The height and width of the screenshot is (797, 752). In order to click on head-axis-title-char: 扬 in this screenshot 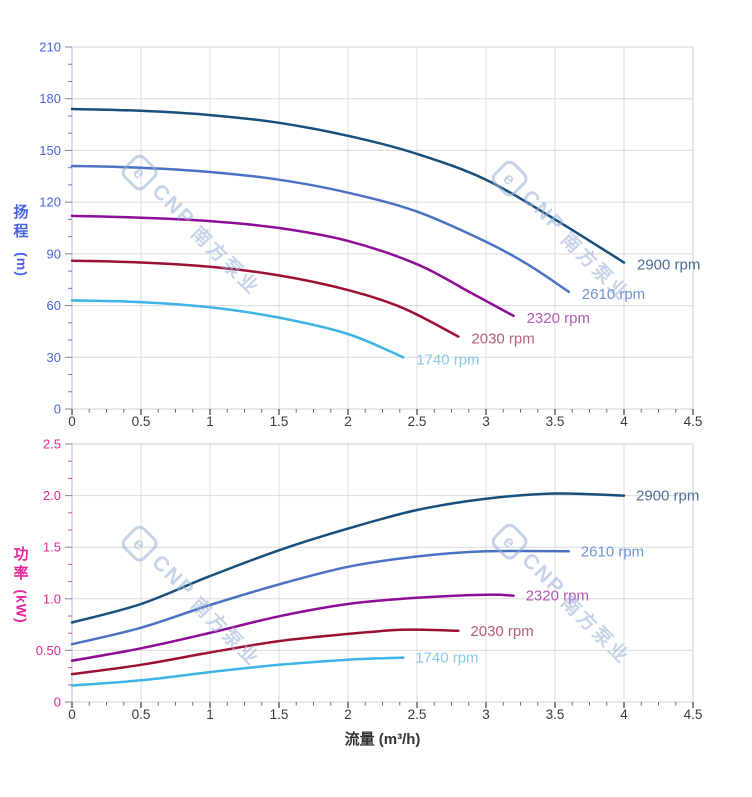, I will do `click(21, 212)`.